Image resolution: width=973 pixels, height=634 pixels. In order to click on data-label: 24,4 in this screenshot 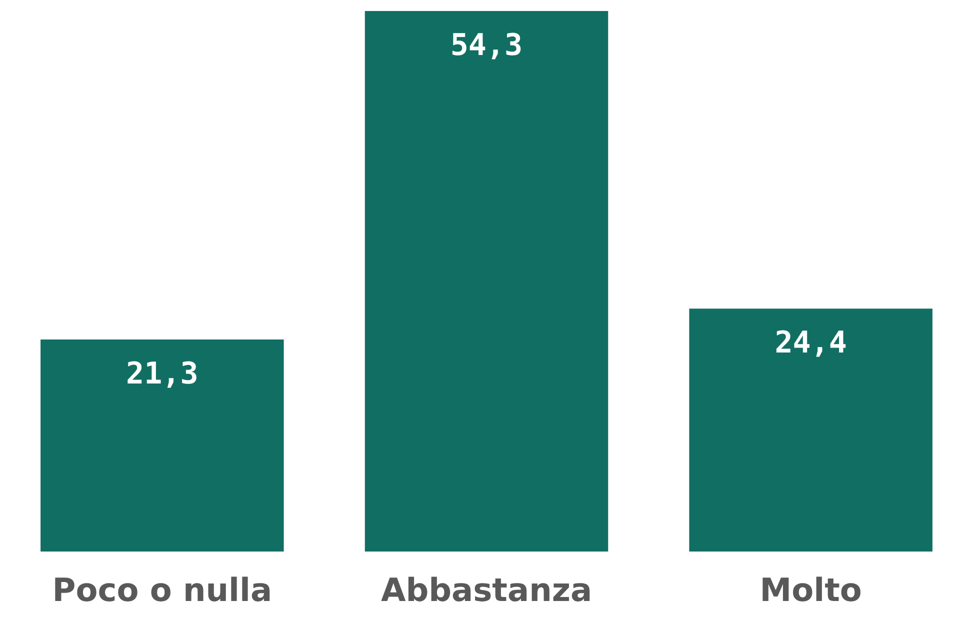, I will do `click(810, 342)`.